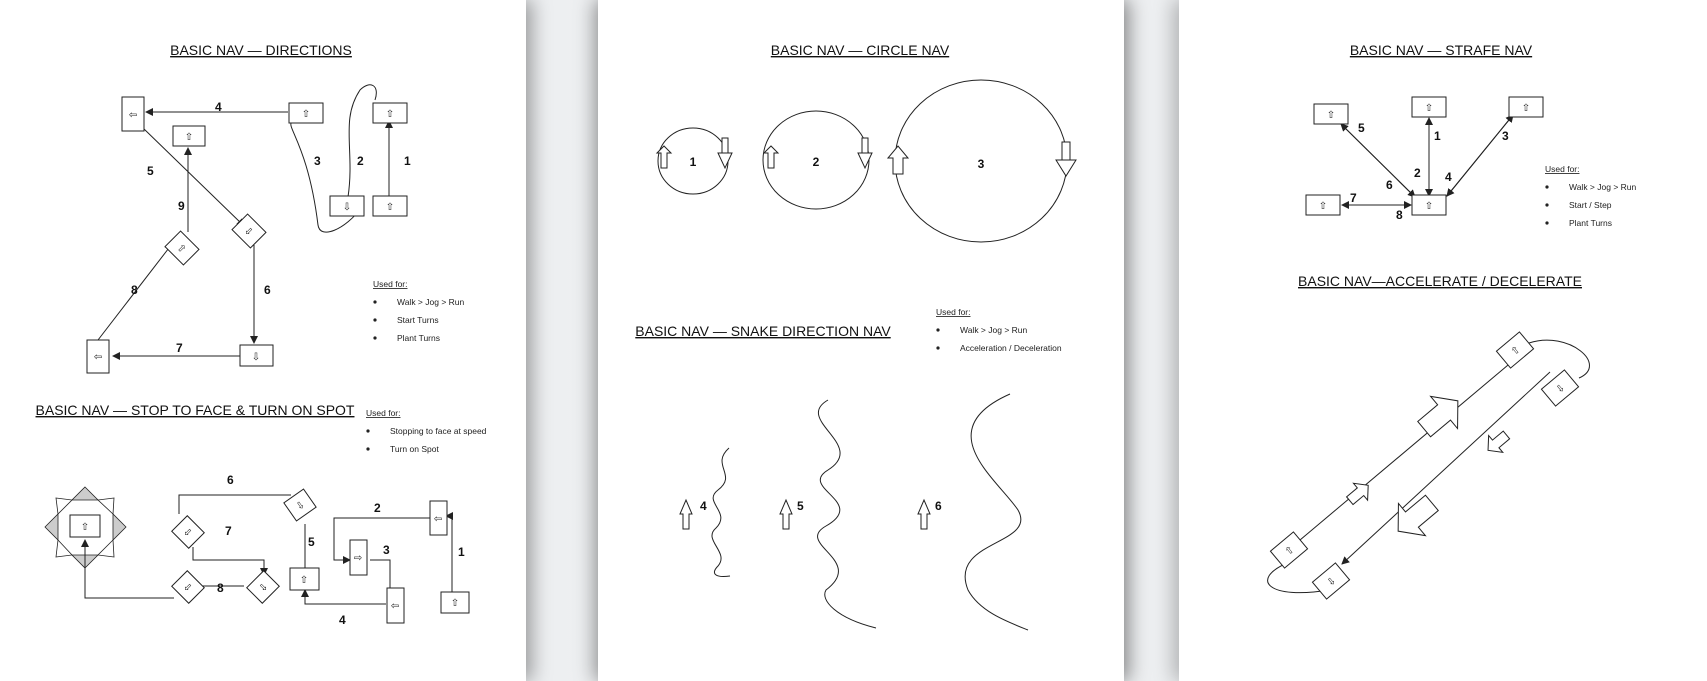 The height and width of the screenshot is (681, 1707). Describe the element at coordinates (300, 505) in the screenshot. I see `stop-box-a: ⇩` at that location.